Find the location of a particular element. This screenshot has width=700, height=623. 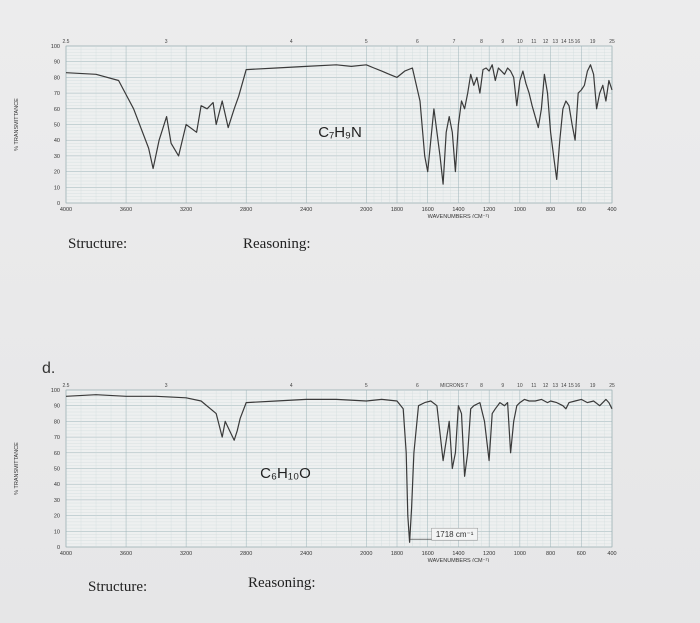

micron-tick-label: MICRONS 7 is located at coordinates (454, 386).